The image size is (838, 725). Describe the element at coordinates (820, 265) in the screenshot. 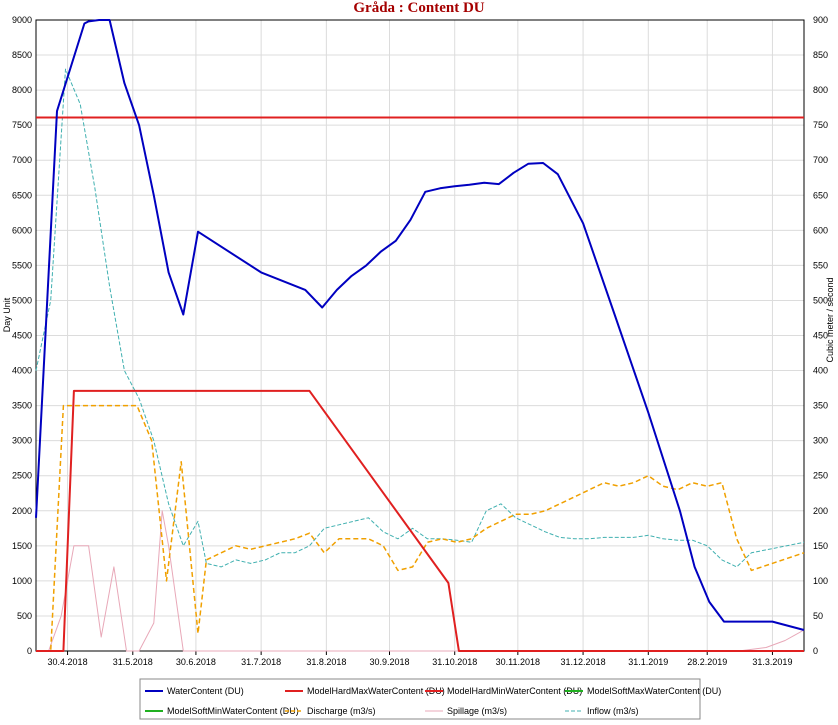

I see `right-tick-label: 550` at that location.